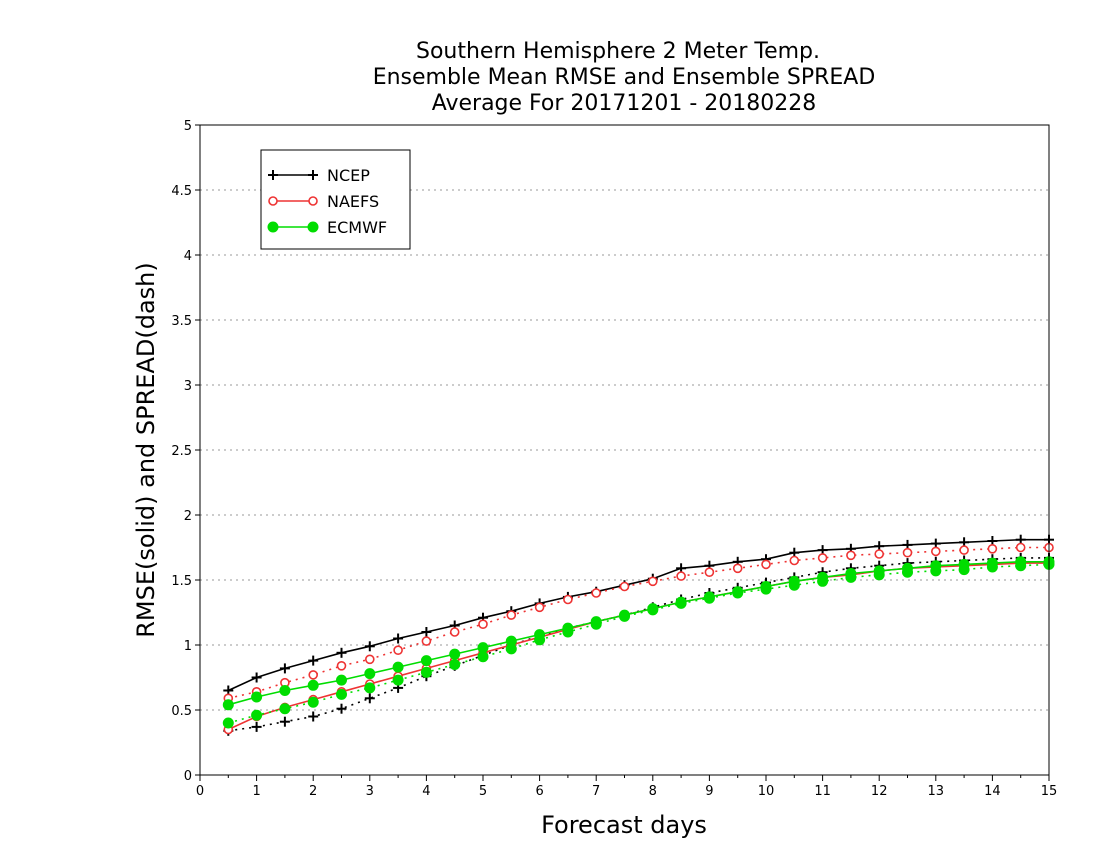 The image size is (1100, 850). I want to click on x-tick-label: 1, so click(256, 791).